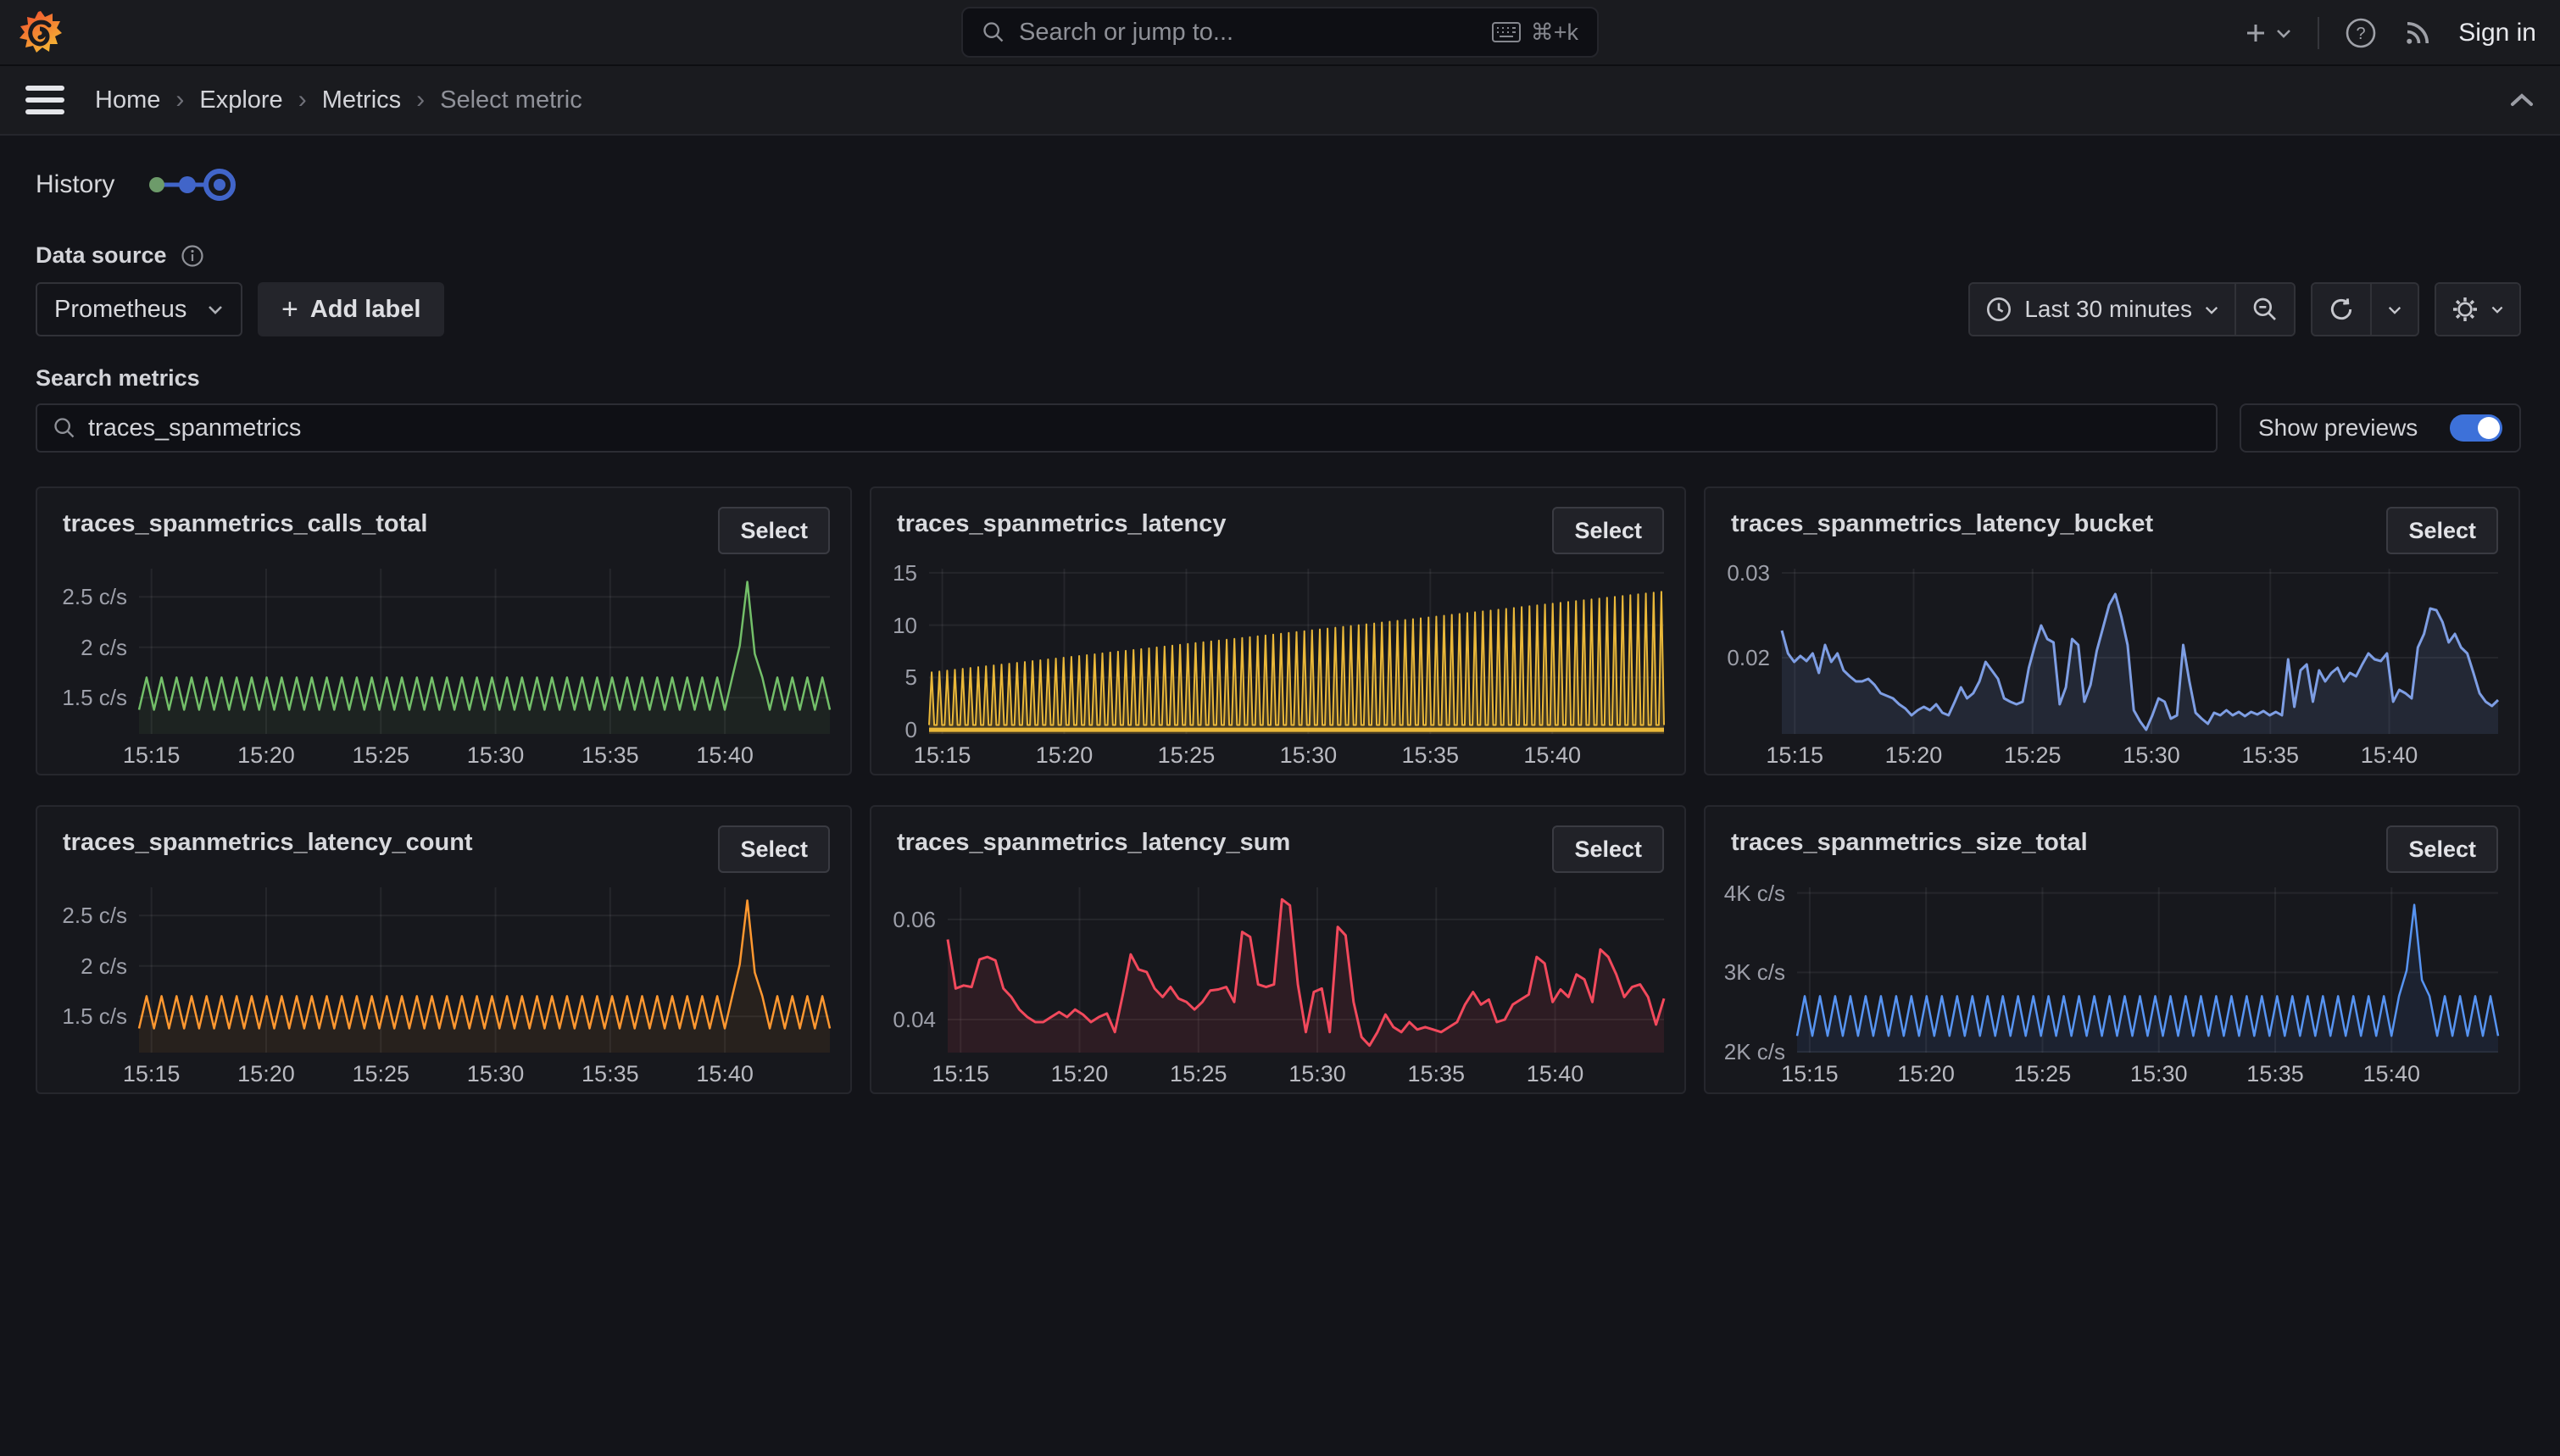  What do you see at coordinates (192, 256) in the screenshot?
I see `info-icon` at bounding box center [192, 256].